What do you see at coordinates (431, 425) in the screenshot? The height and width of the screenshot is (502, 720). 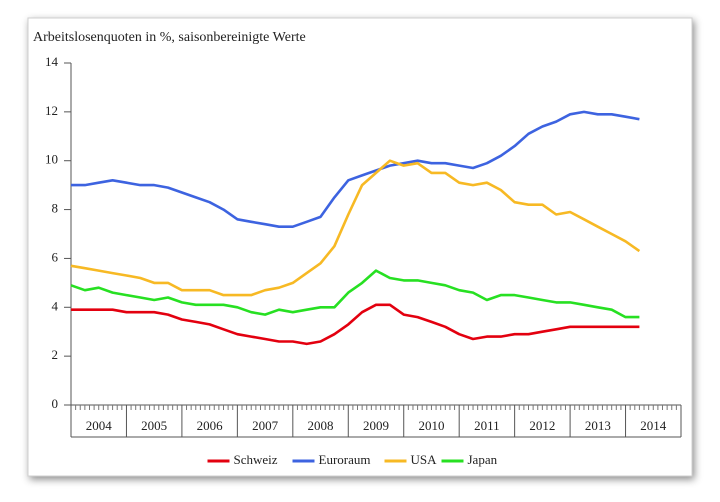 I see `x-tick-label: 2010` at bounding box center [431, 425].